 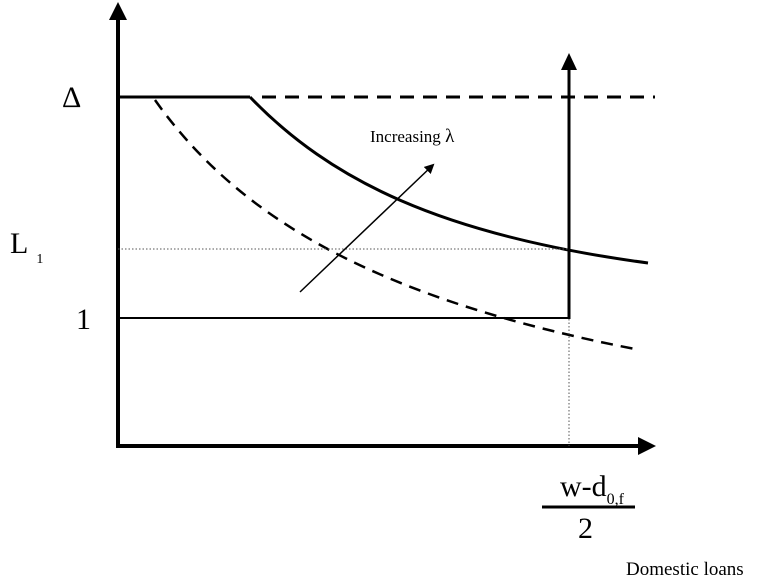 What do you see at coordinates (19, 243) in the screenshot?
I see `l1-label-main: L` at bounding box center [19, 243].